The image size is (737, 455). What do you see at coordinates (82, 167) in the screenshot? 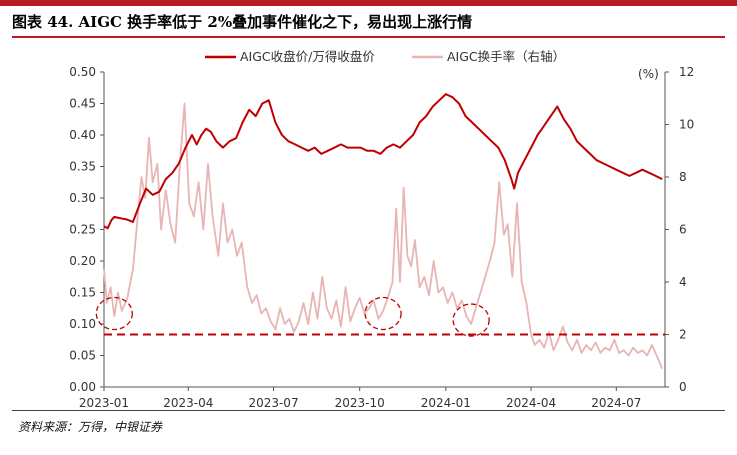
I see `y-left-tick-label: 0.35` at bounding box center [82, 167].